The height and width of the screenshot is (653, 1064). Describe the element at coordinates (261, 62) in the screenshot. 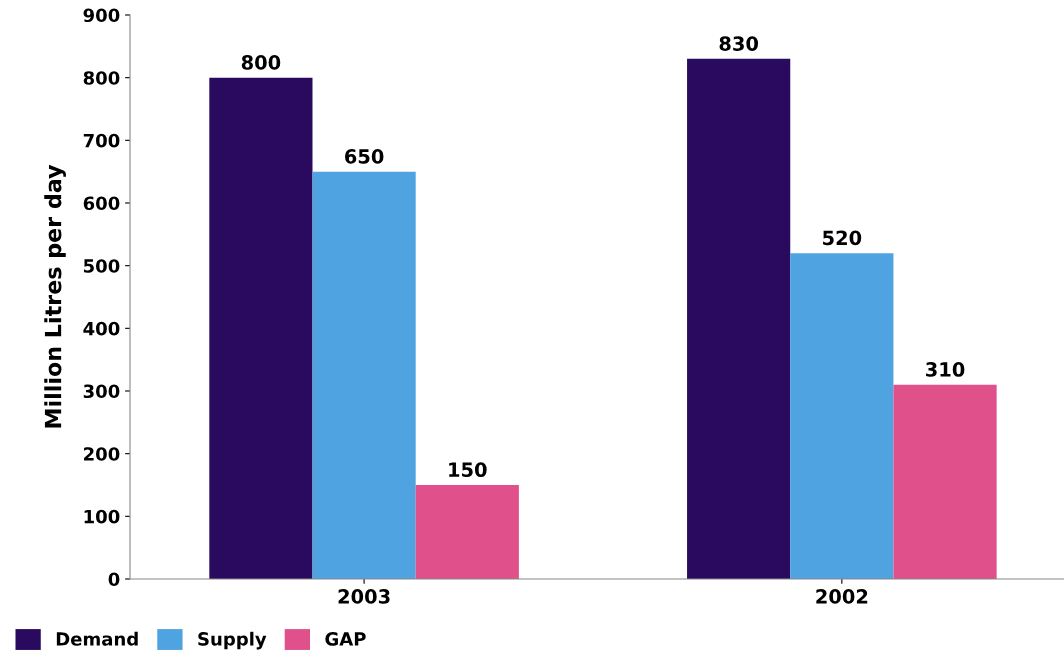

I see `data-label: 800` at that location.